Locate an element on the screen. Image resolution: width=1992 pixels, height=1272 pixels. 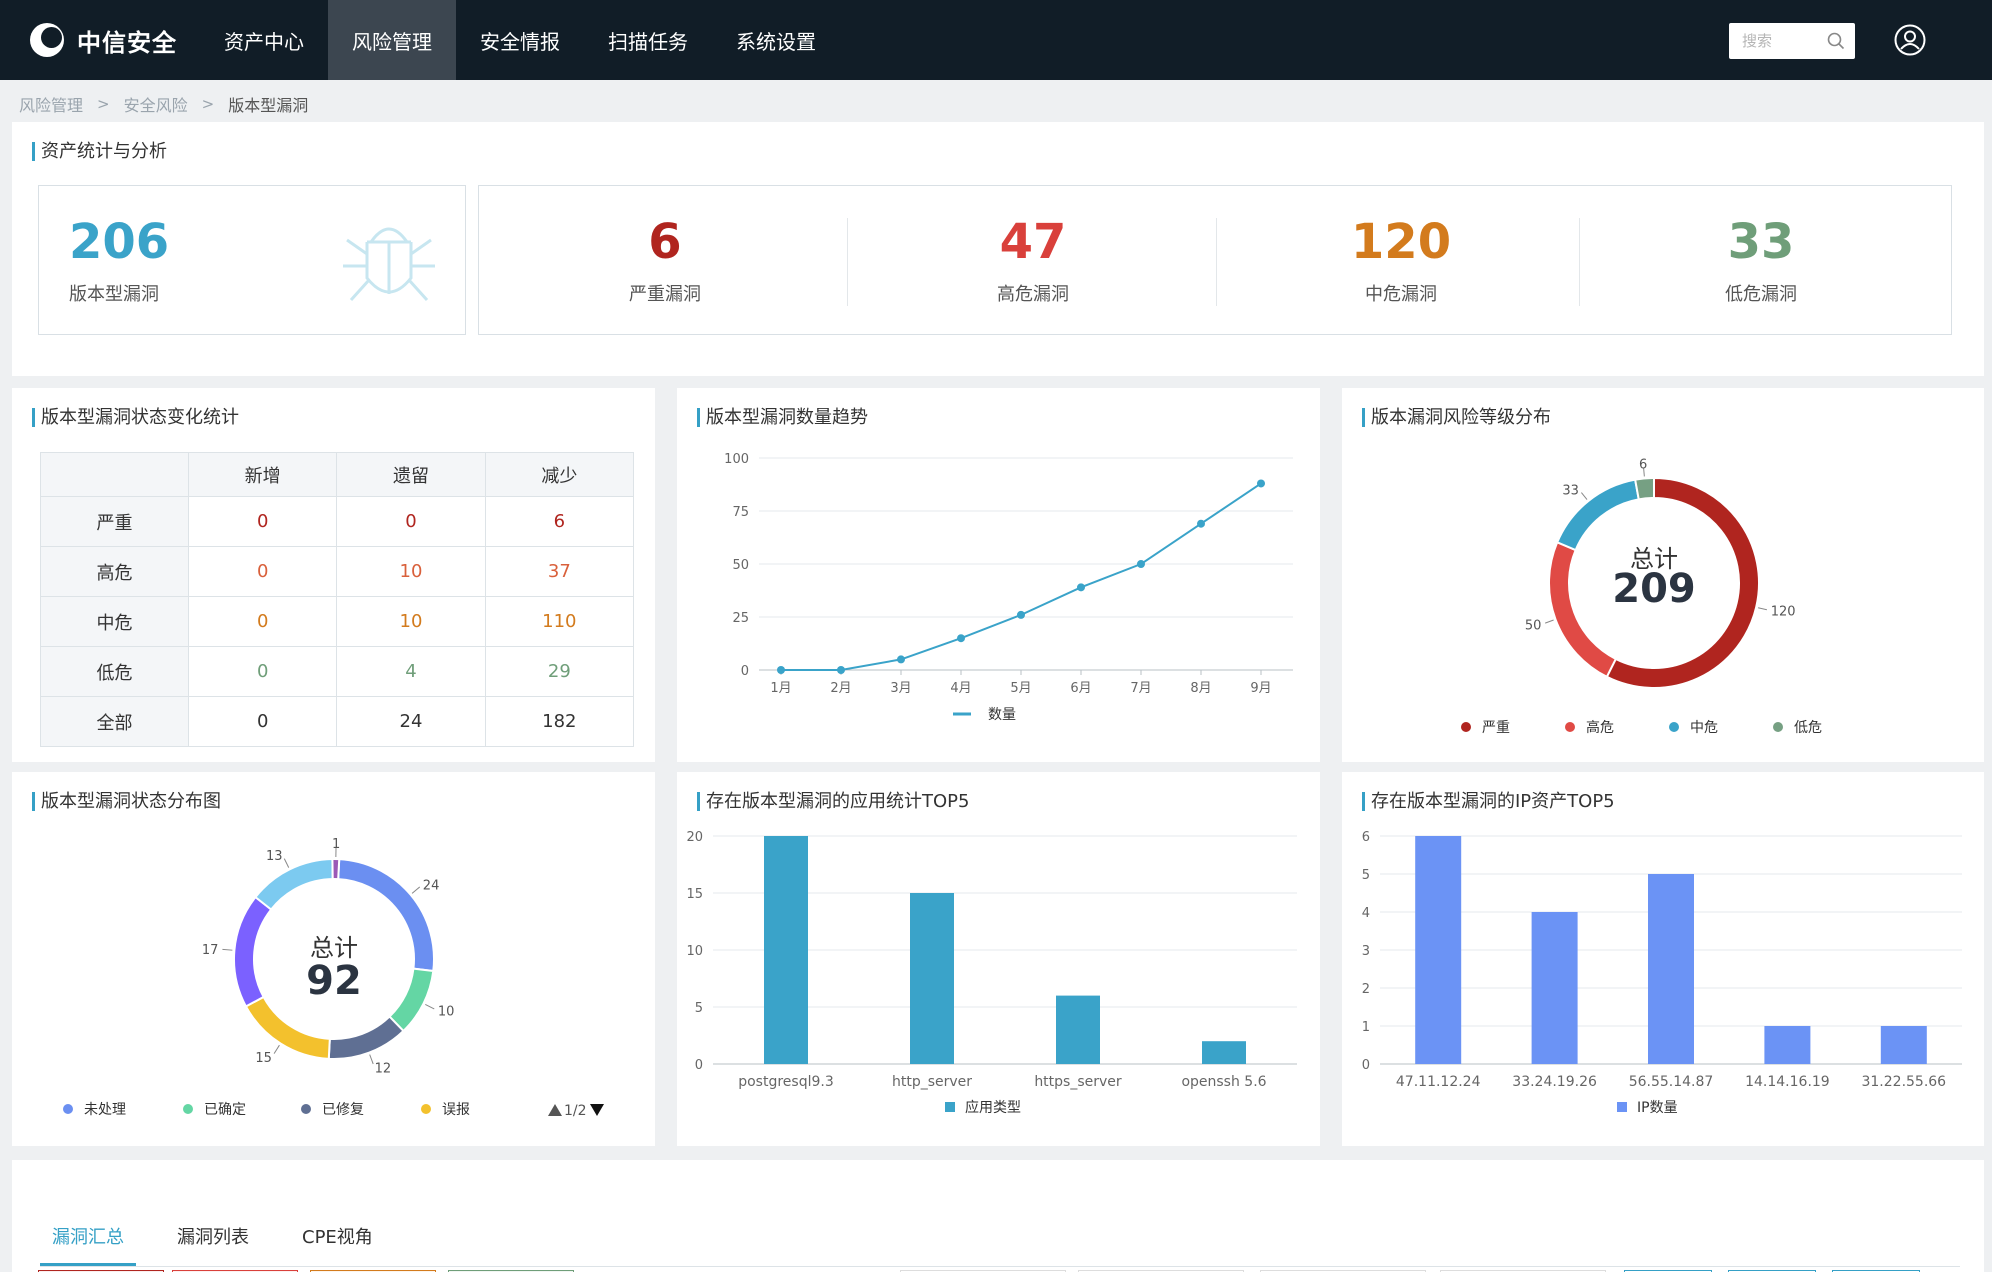
tab-bar: 漏洞汇总 漏洞列表 CPE视角 is located at coordinates (227, 1242).